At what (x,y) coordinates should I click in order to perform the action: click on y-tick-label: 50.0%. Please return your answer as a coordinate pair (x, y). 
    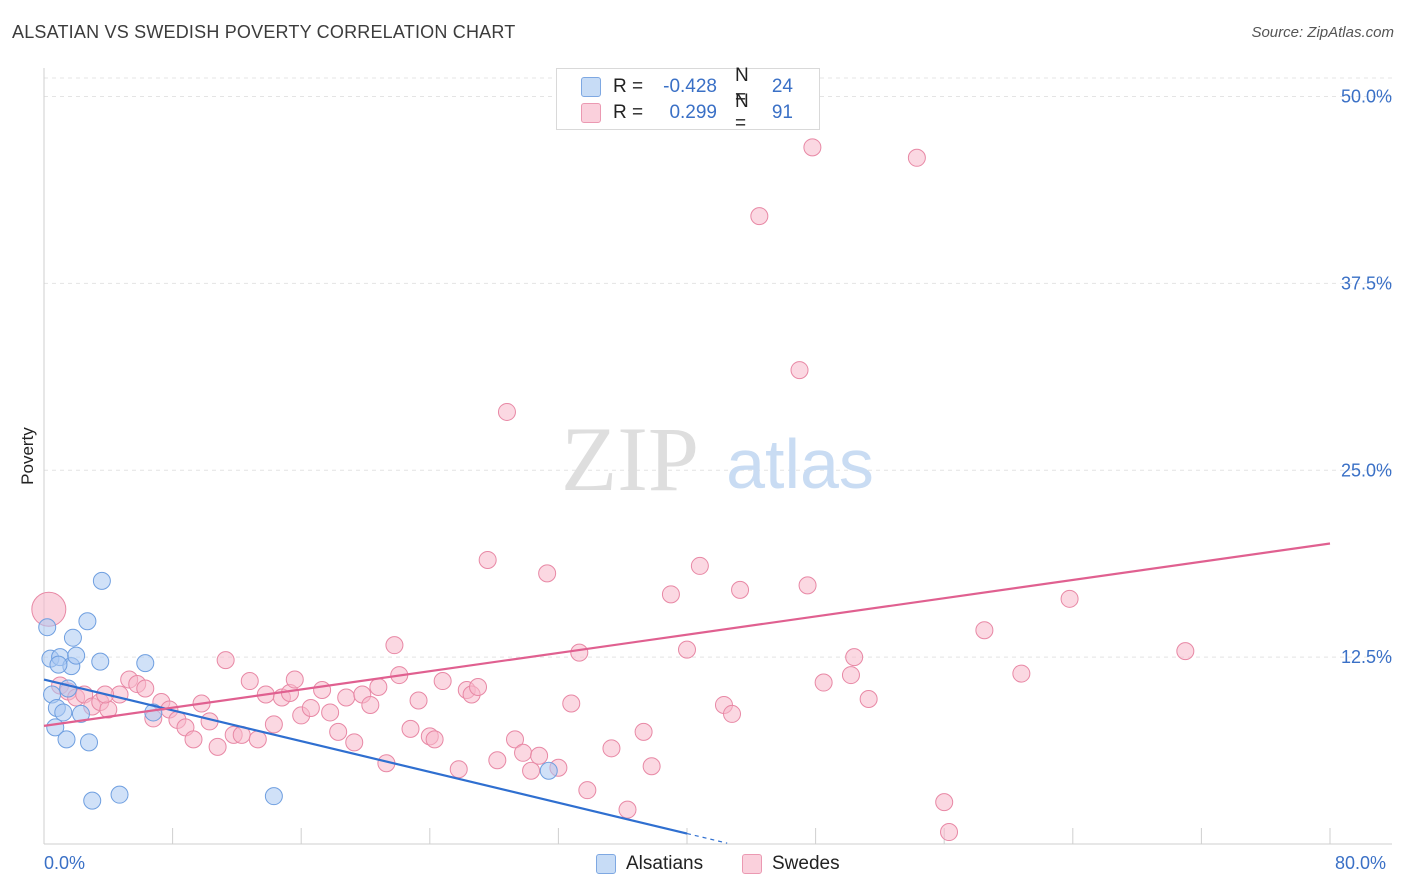
    Looking at the image, I should click on (1366, 97).